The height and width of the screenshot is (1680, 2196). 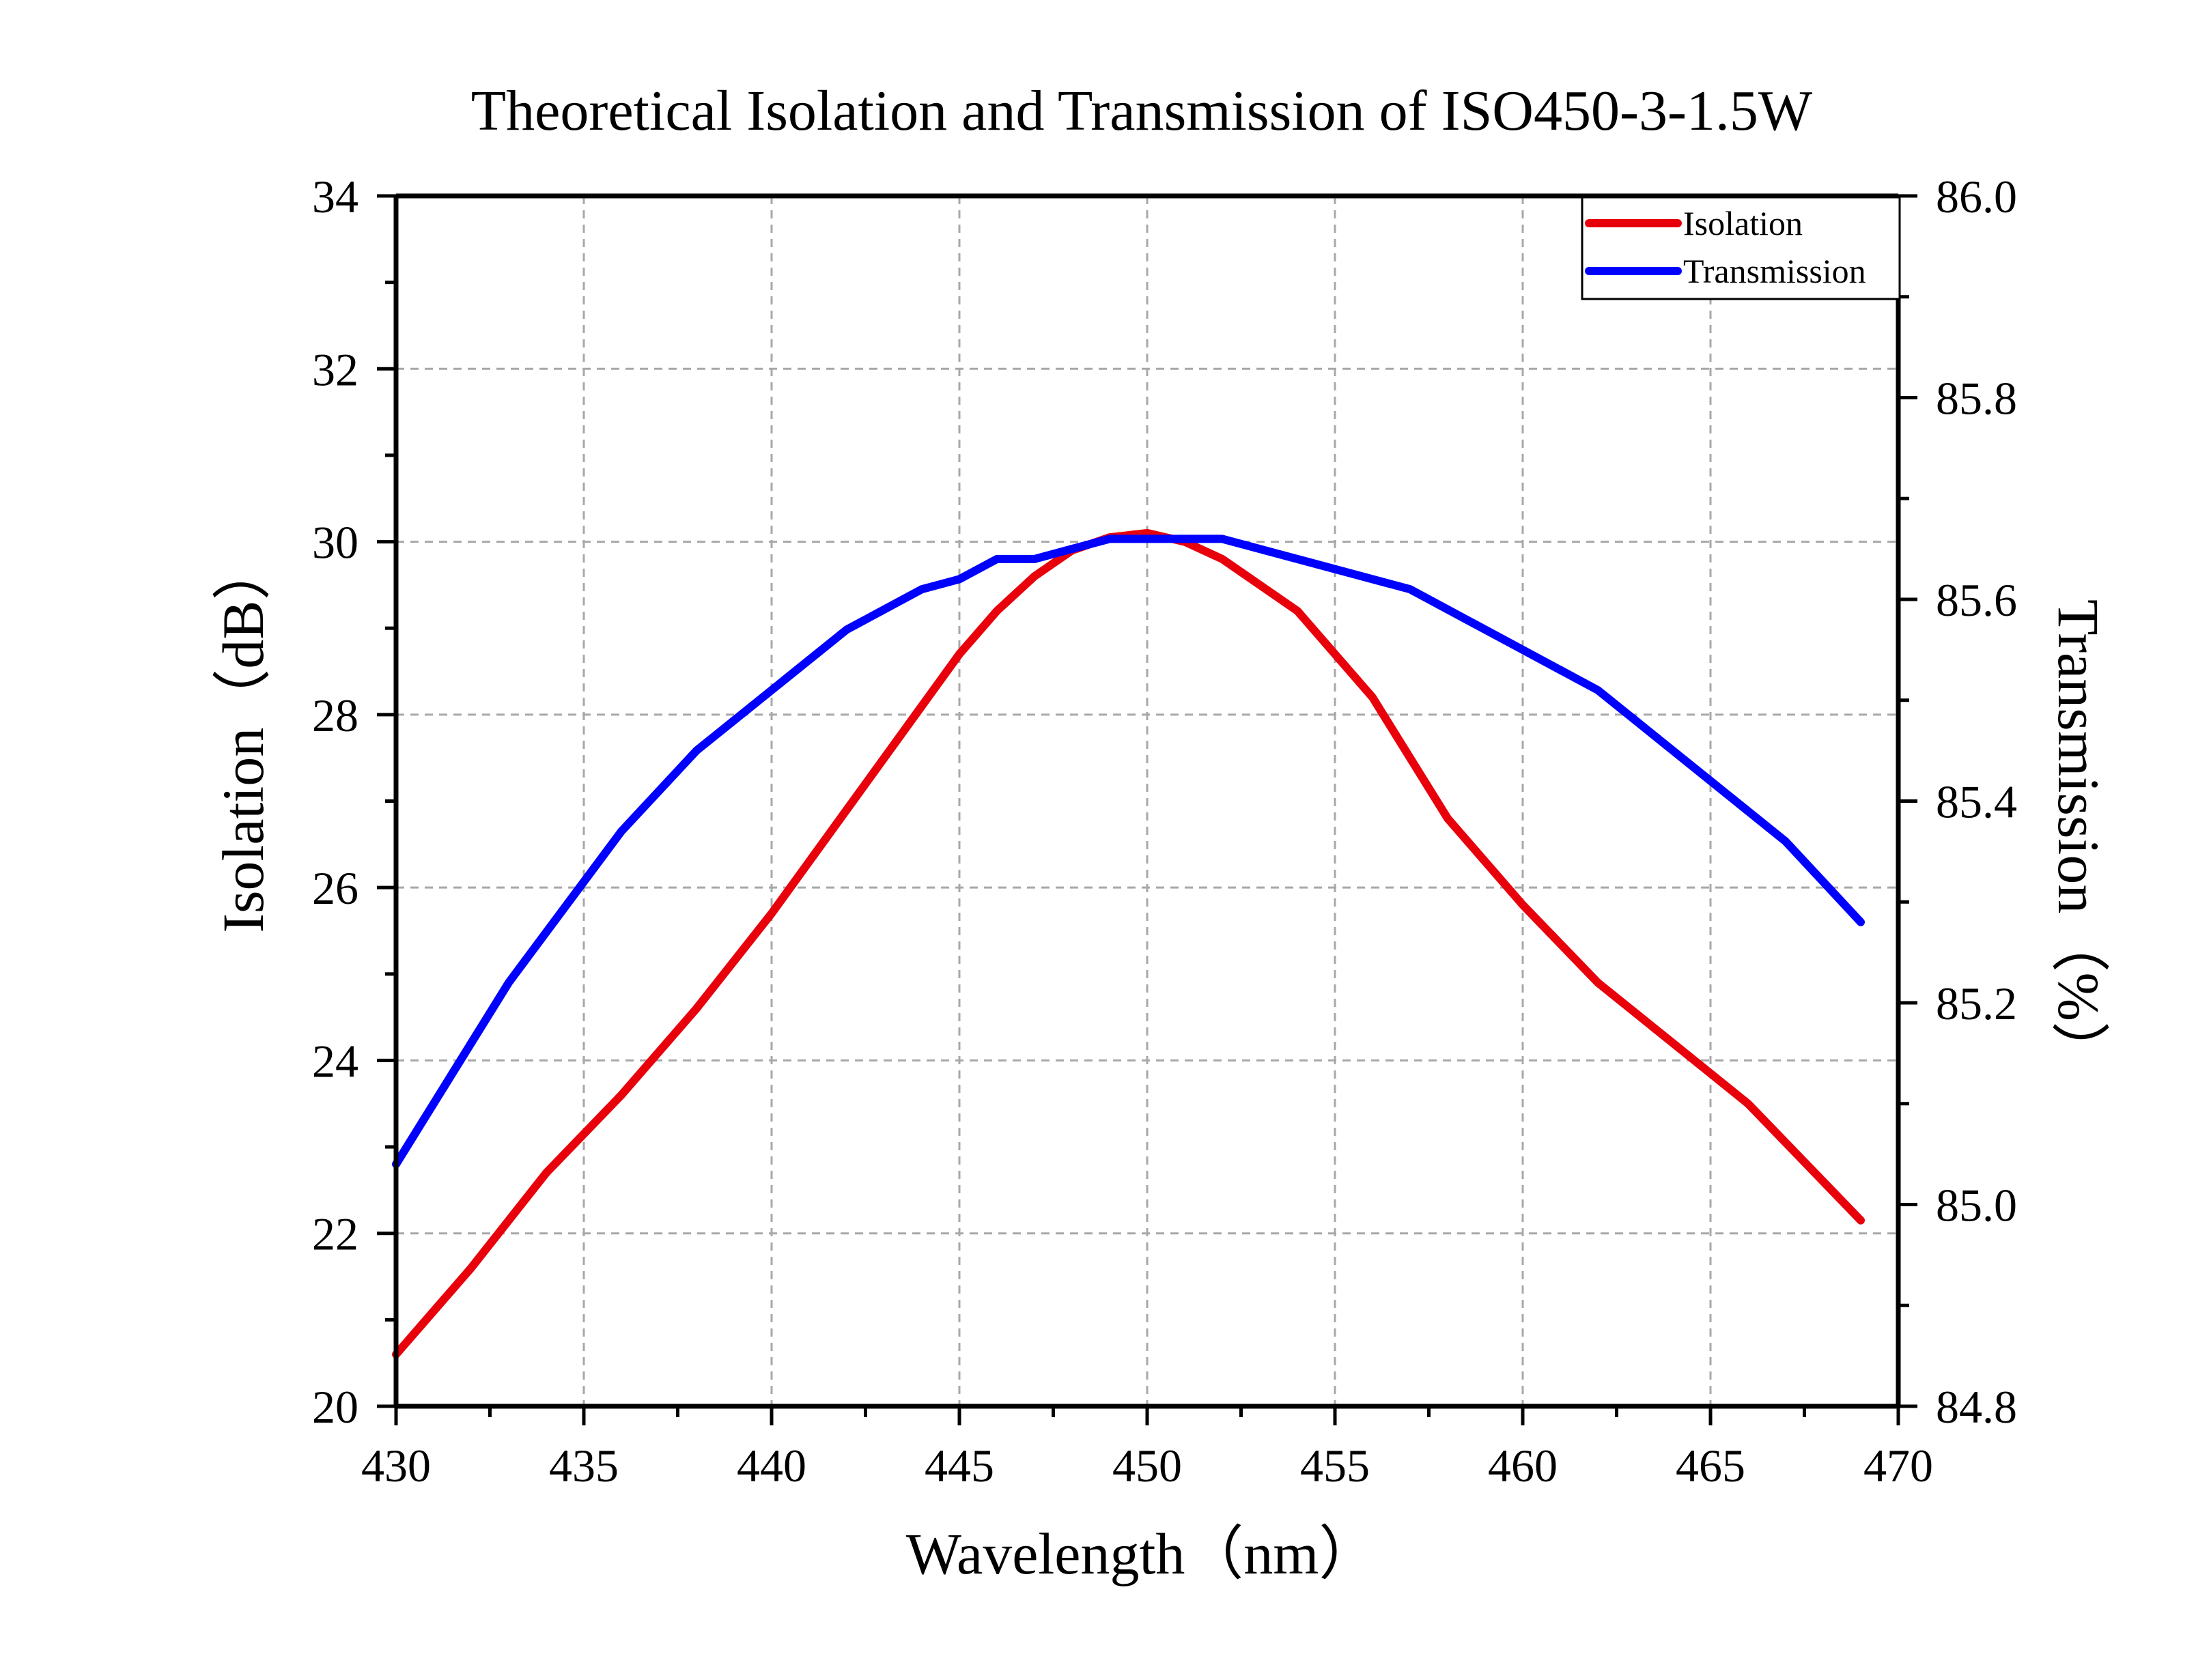 What do you see at coordinates (1743, 223) in the screenshot?
I see `legend-label-isolation: Isolation` at bounding box center [1743, 223].